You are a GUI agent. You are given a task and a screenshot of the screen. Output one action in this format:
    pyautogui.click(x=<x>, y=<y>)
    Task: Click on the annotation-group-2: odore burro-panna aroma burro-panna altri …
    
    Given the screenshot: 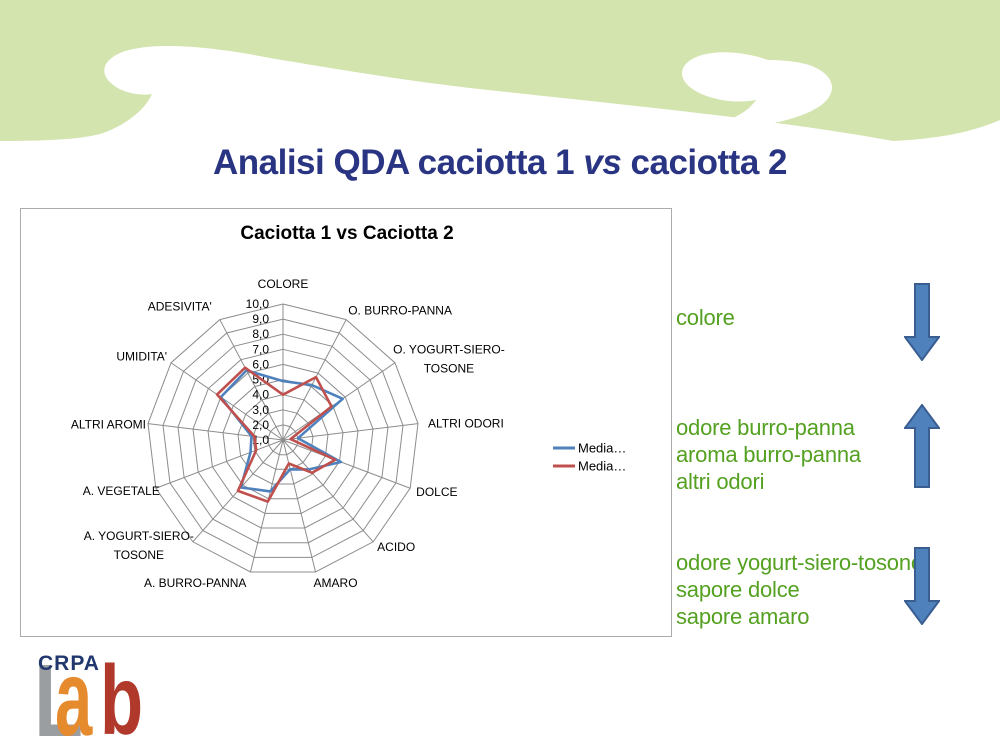 What is the action you would take?
    pyautogui.click(x=768, y=454)
    